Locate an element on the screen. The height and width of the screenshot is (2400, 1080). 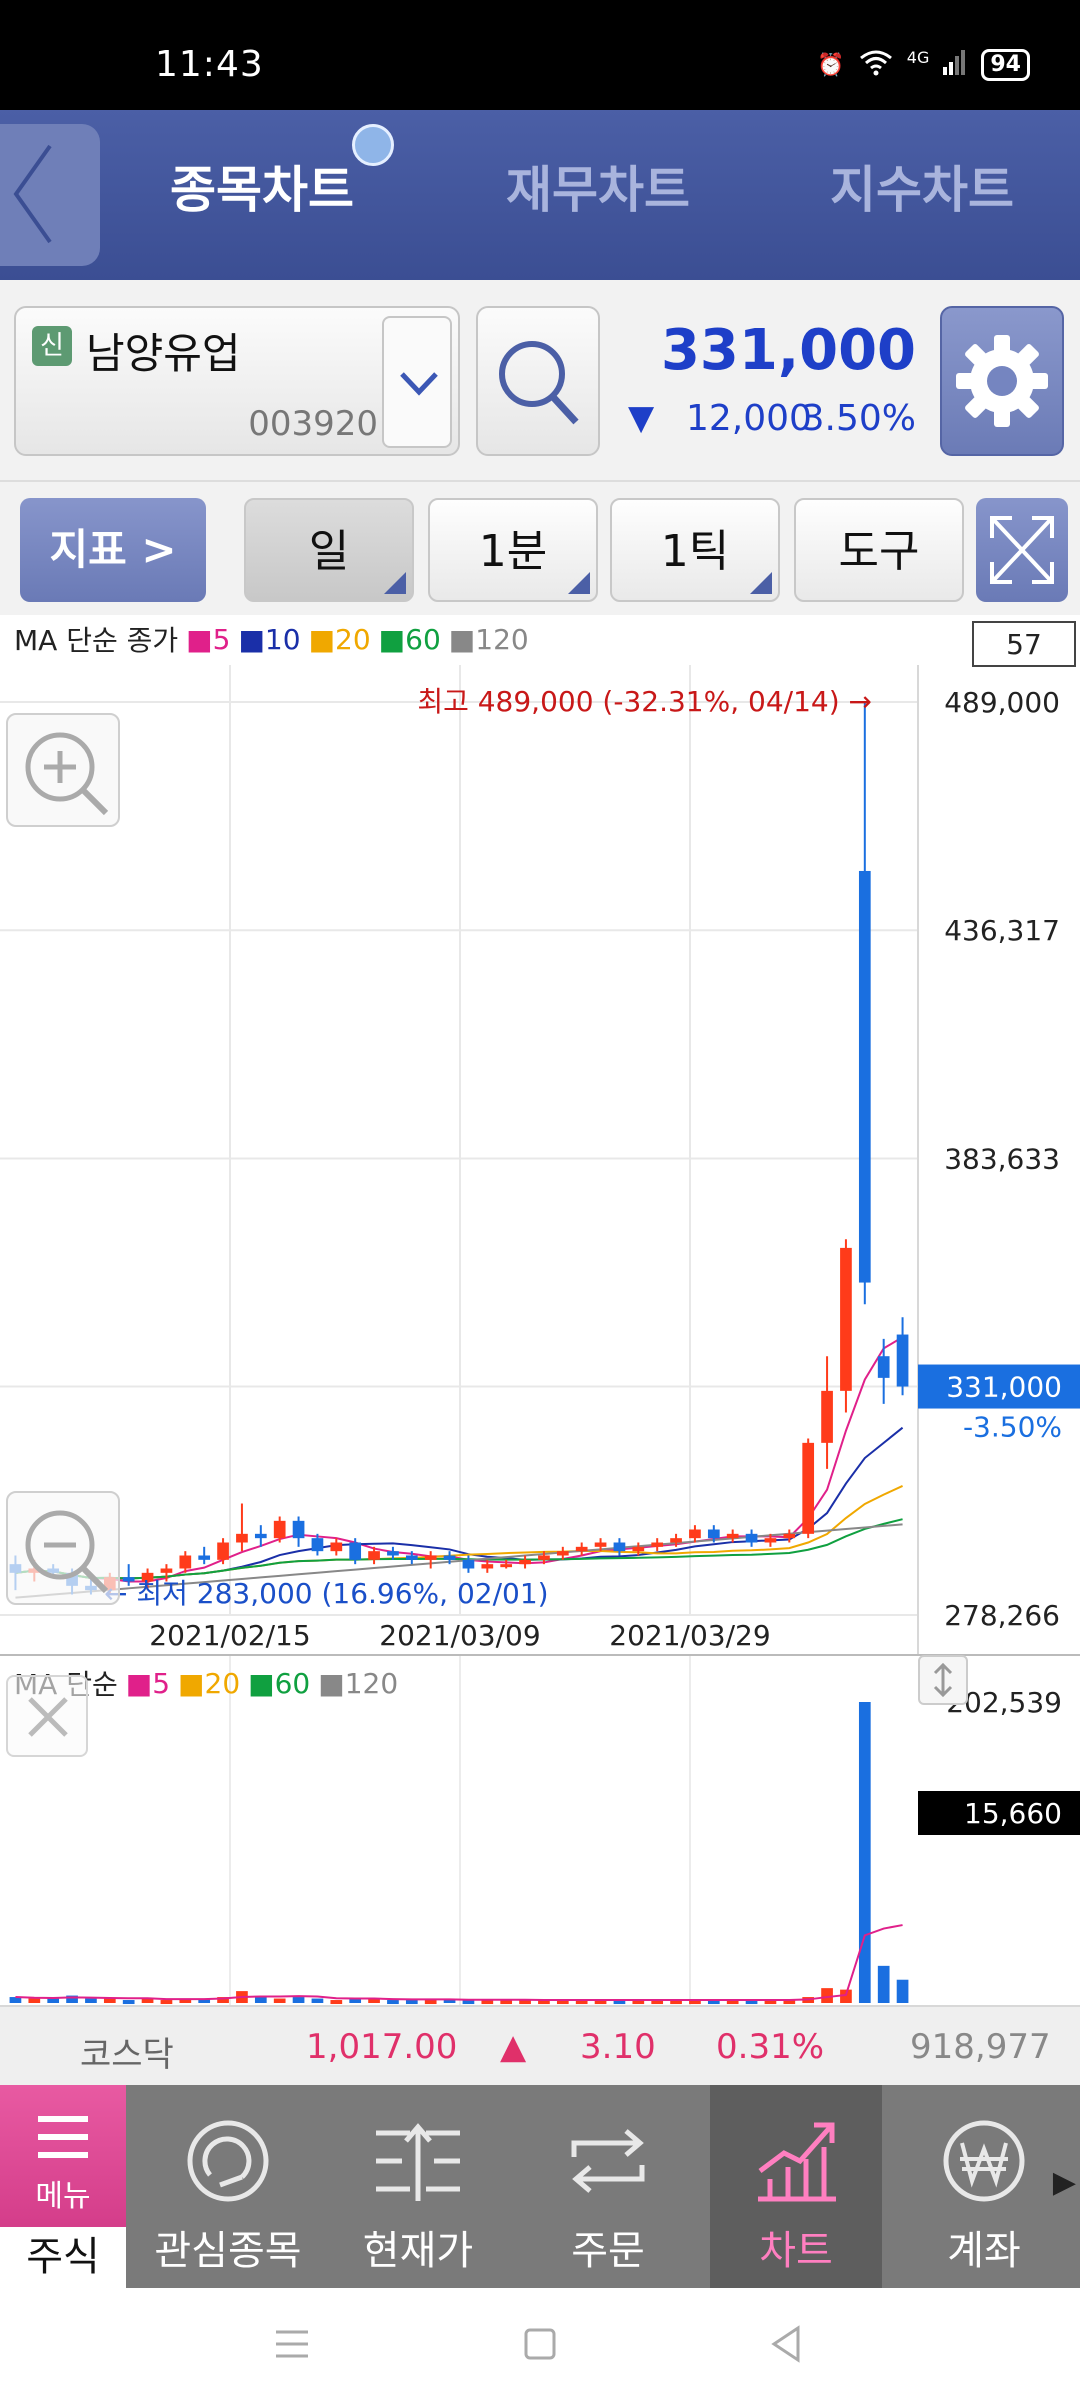
system-navigation-bar is located at coordinates (540, 2344).